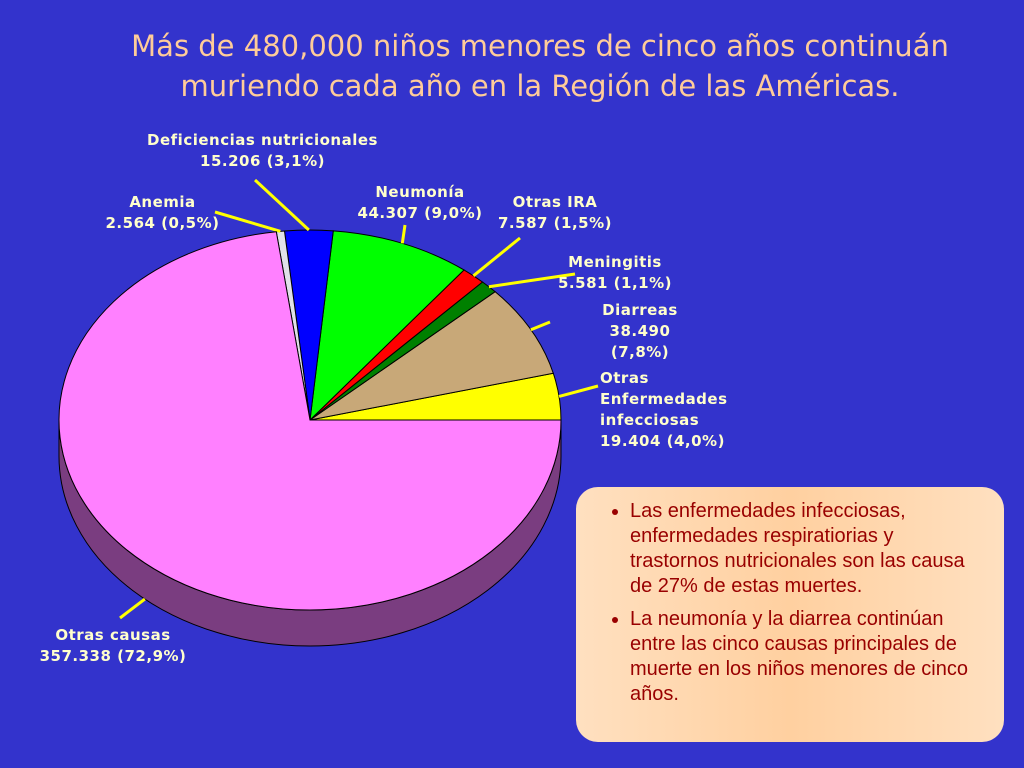 The height and width of the screenshot is (768, 1024). What do you see at coordinates (113, 646) in the screenshot?
I see `slice-label: Otras causas 357.338 (72,9%)` at bounding box center [113, 646].